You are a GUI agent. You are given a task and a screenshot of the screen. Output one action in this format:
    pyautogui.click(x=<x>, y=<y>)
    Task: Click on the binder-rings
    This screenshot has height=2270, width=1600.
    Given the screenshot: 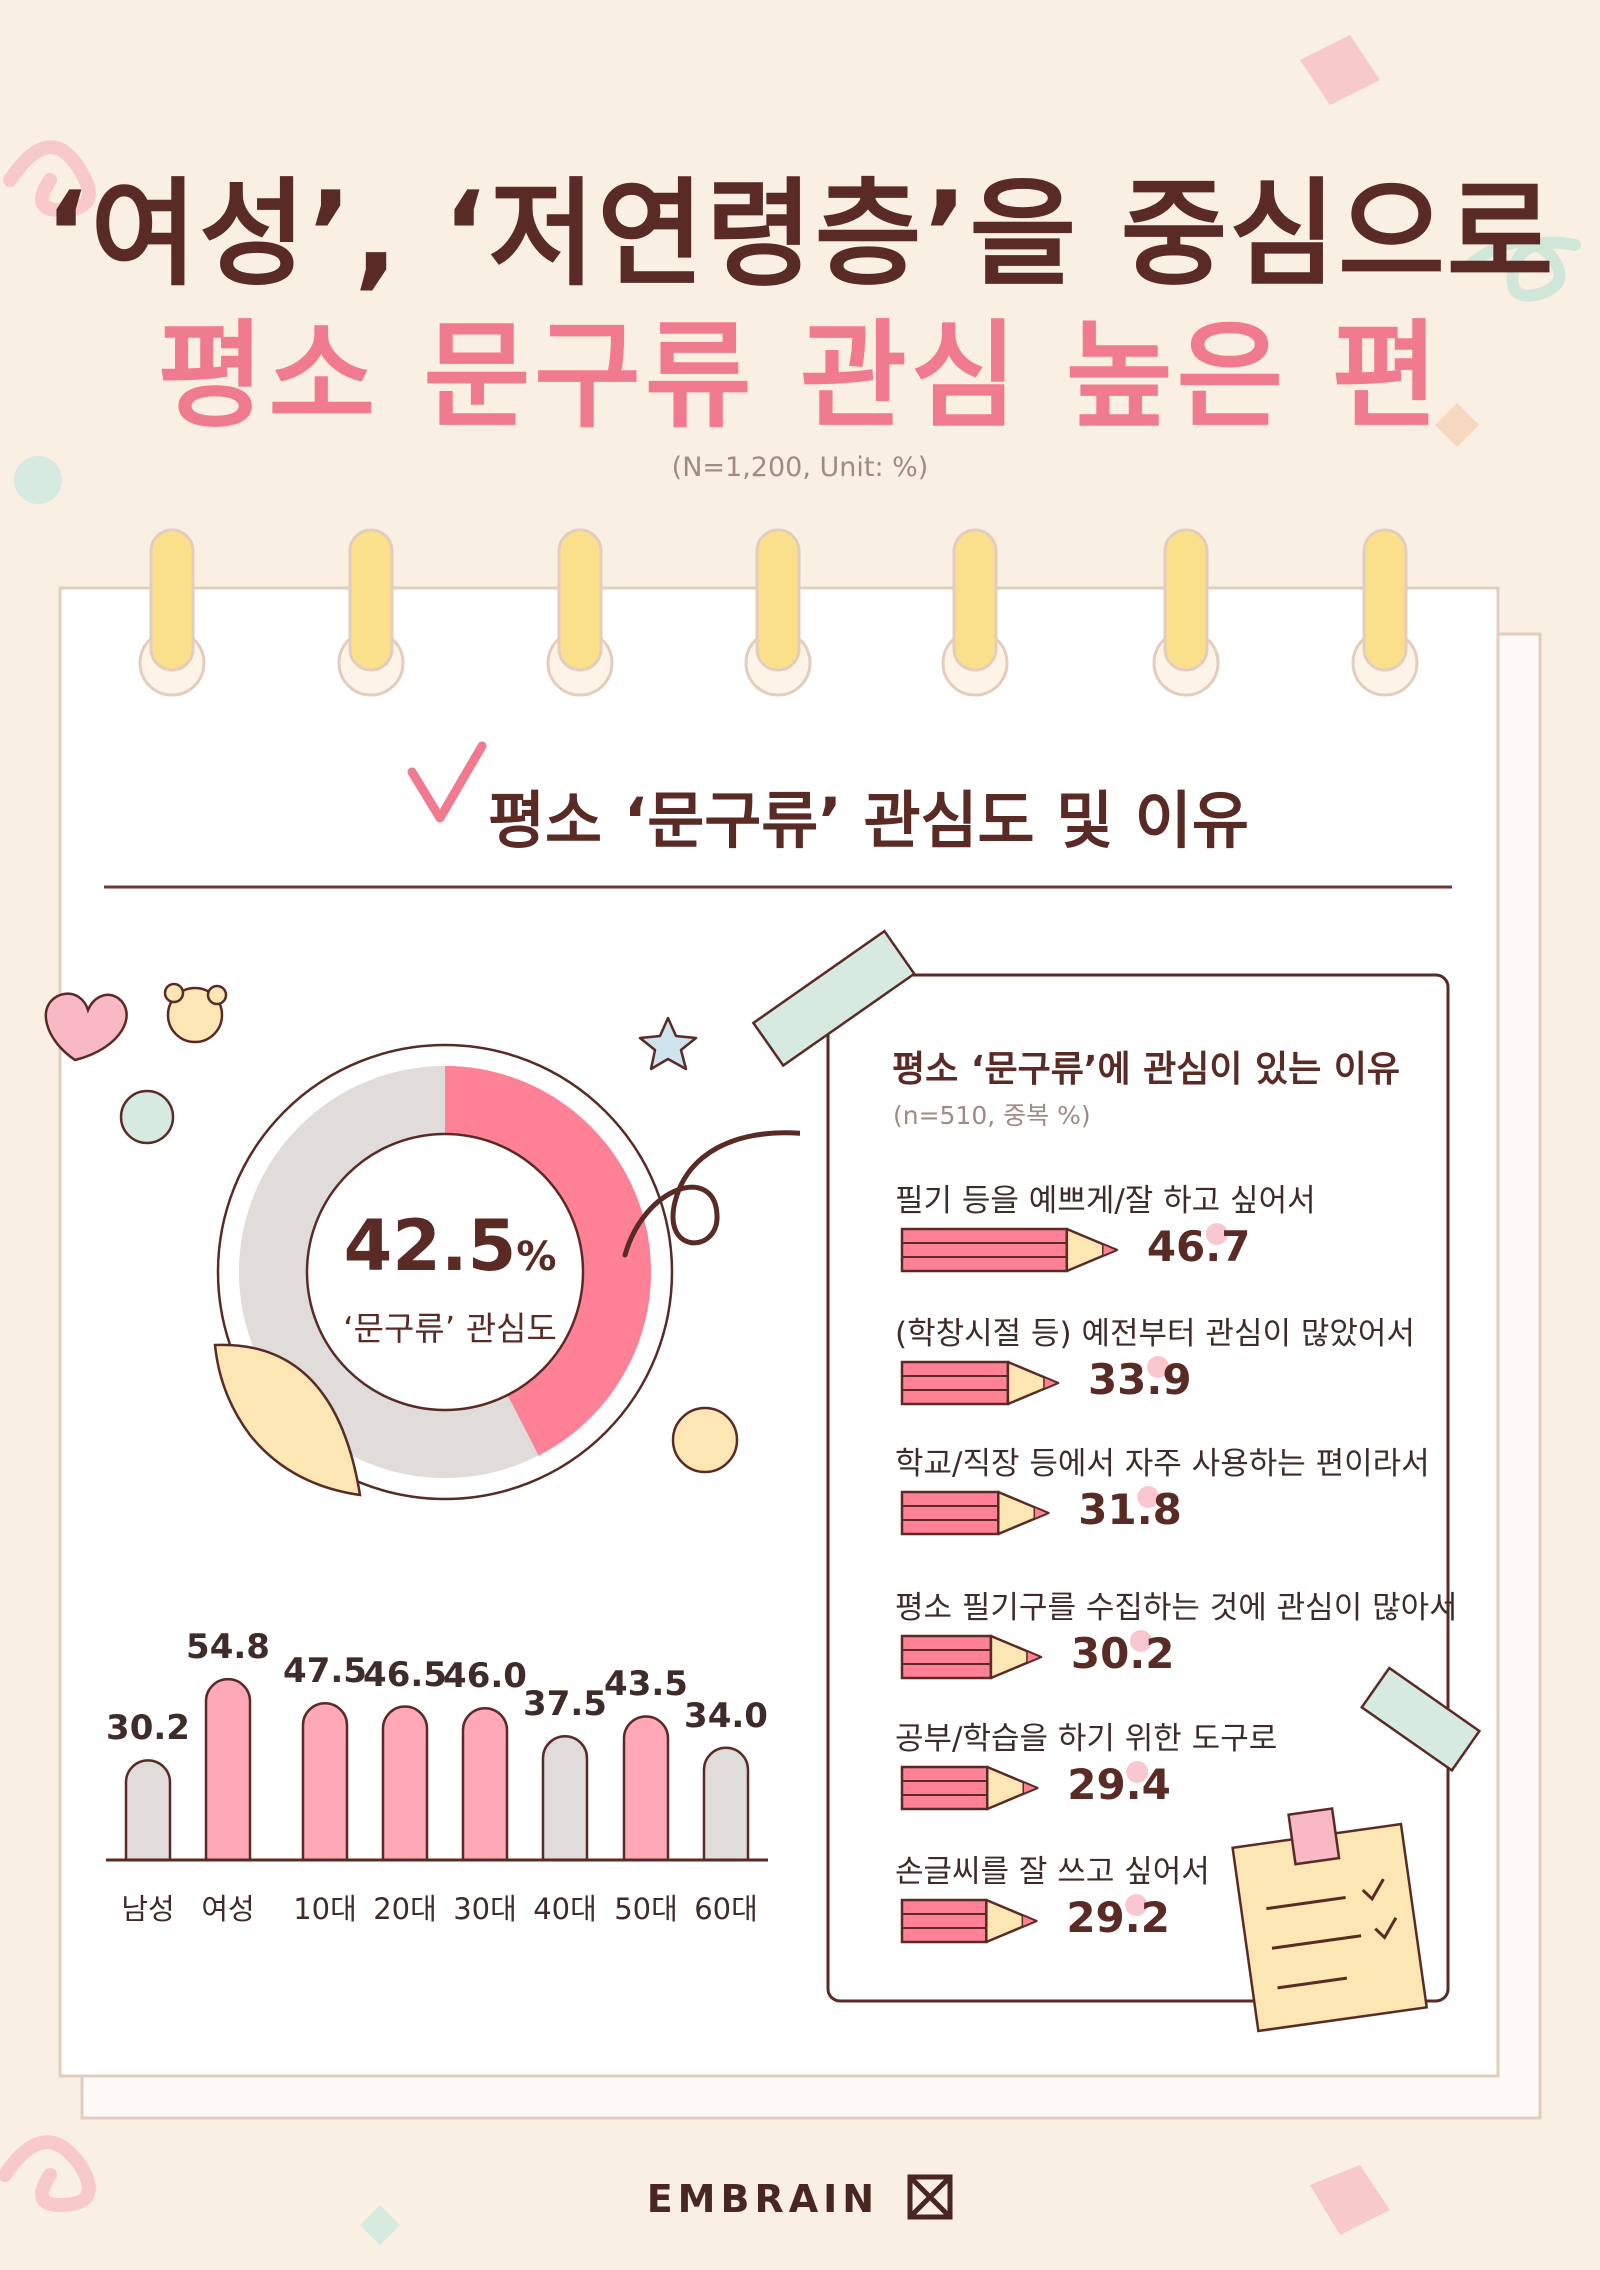 What is the action you would take?
    pyautogui.click(x=778, y=612)
    